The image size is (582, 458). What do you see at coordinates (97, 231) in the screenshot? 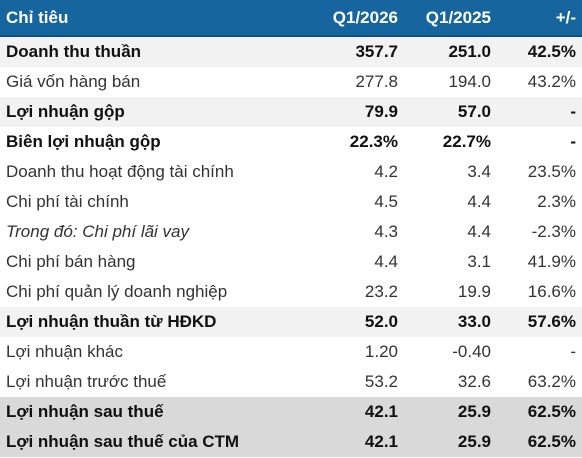
I see `row-label: Trong đó: Chi phí lãi vay` at bounding box center [97, 231].